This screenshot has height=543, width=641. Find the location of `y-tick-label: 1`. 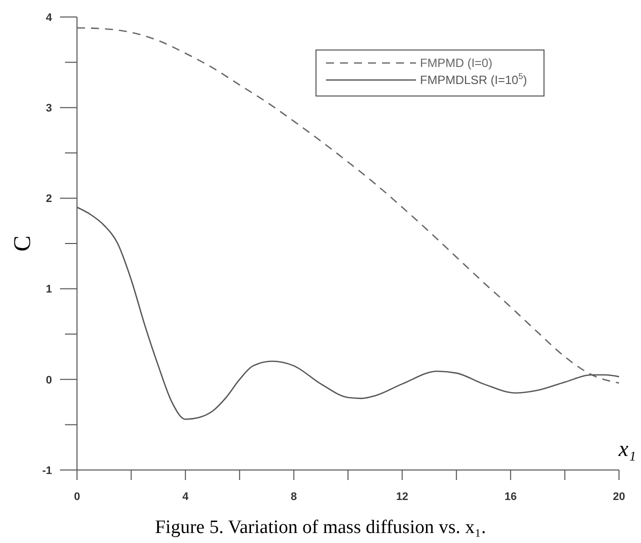

y-tick-label: 1 is located at coordinates (49, 290).